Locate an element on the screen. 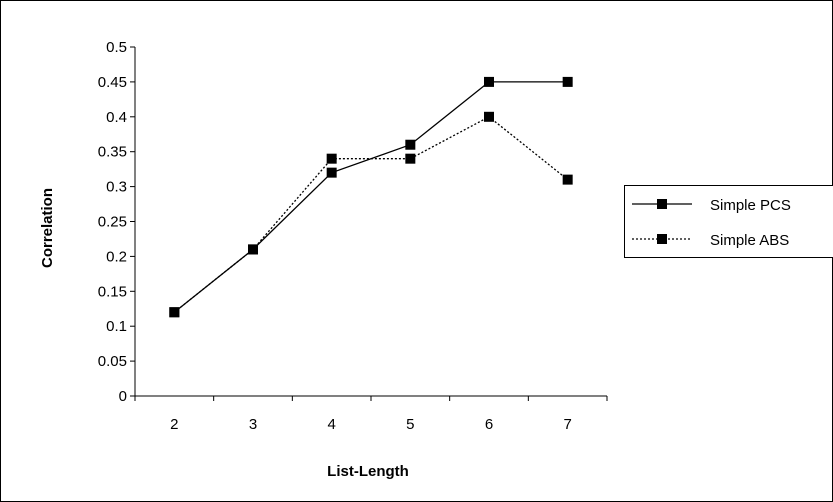  y-tick-label: 0.4 is located at coordinates (116, 117).